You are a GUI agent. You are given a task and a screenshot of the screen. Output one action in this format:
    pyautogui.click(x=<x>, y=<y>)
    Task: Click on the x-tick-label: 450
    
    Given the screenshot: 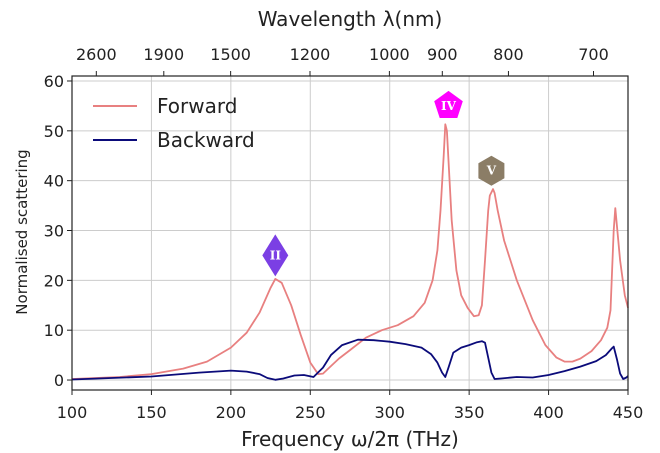 What is the action you would take?
    pyautogui.click(x=628, y=412)
    